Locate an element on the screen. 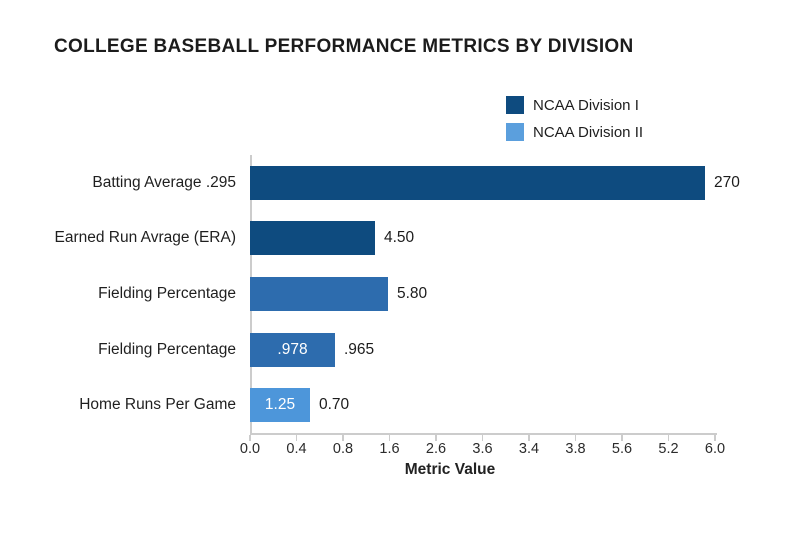  x-tick-label: 3.4 is located at coordinates (529, 449).